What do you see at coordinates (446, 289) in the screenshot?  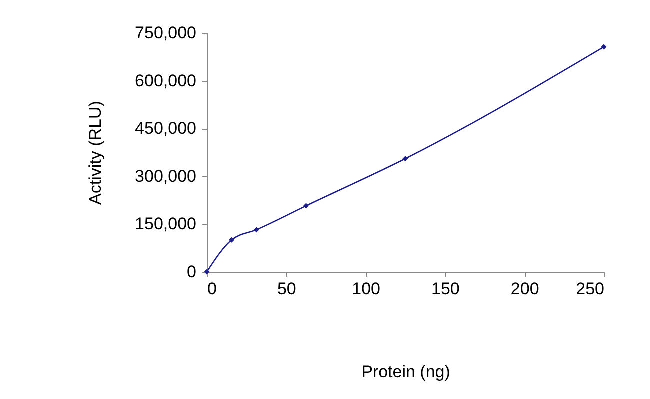 I see `x-tick-label: 150` at bounding box center [446, 289].